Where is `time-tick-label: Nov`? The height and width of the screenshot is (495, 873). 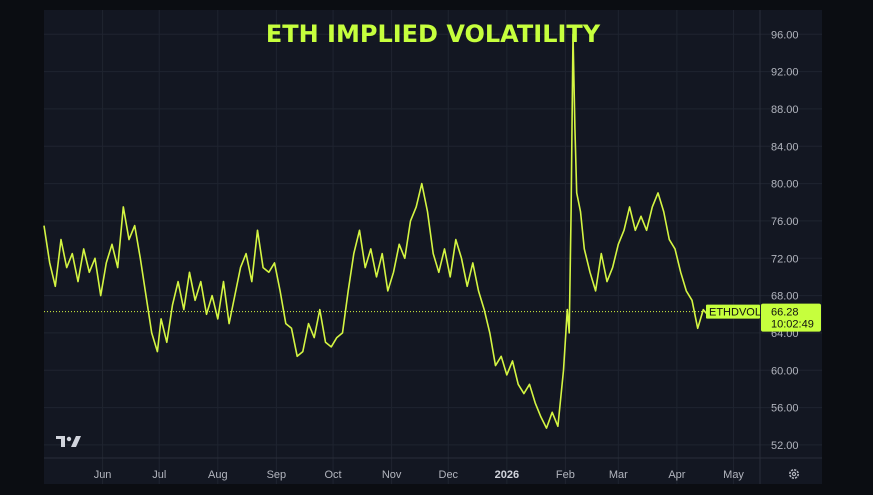
time-tick-label: Nov is located at coordinates (392, 475).